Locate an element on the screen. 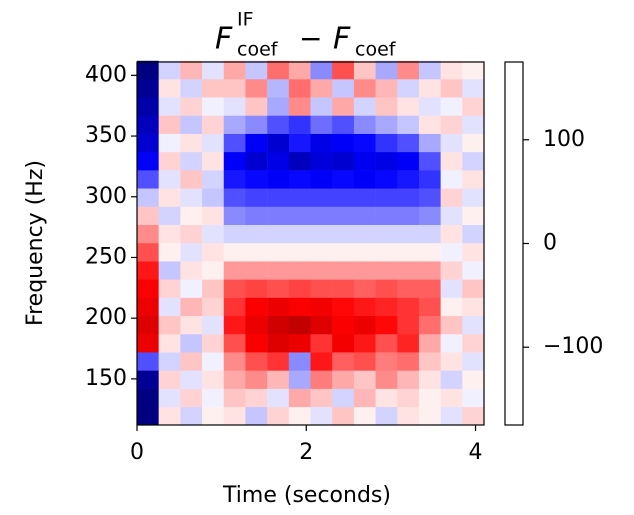 The height and width of the screenshot is (515, 634). title-symbol: F is located at coordinates (342, 39).